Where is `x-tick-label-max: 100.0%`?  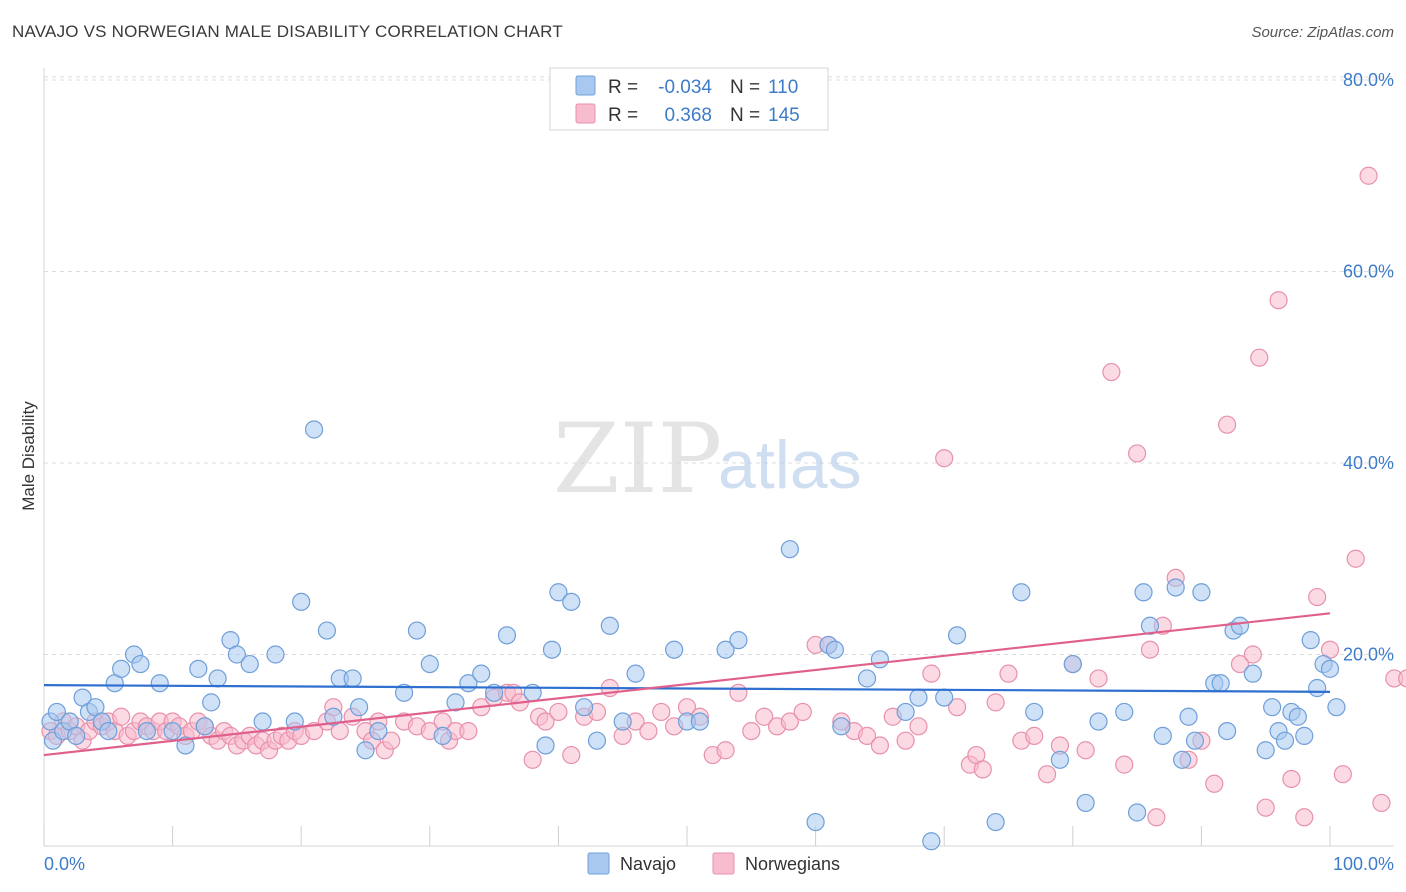 x-tick-label-max: 100.0% is located at coordinates (1363, 864).